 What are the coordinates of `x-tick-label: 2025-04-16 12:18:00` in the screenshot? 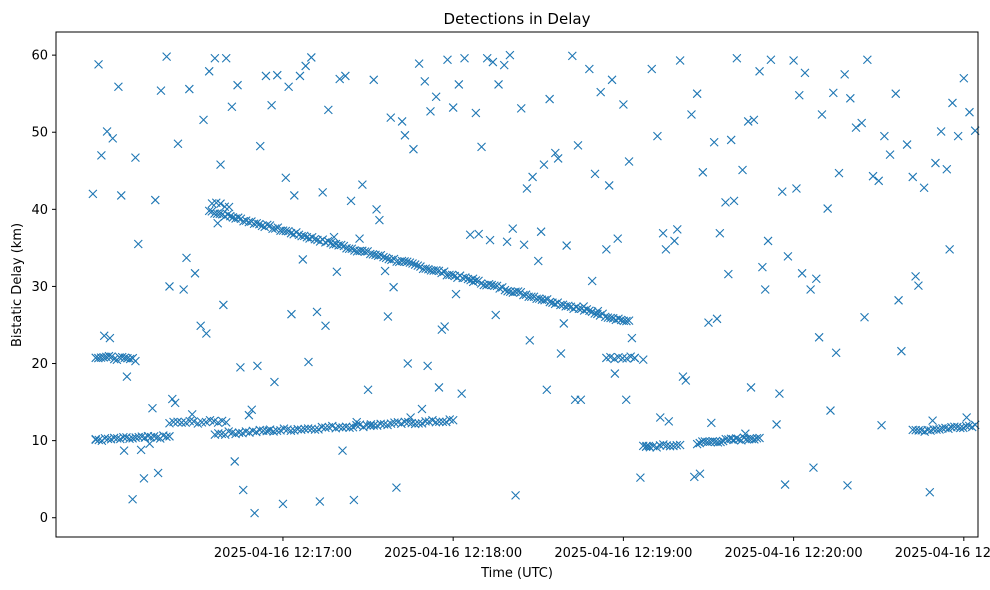 It's located at (453, 553).